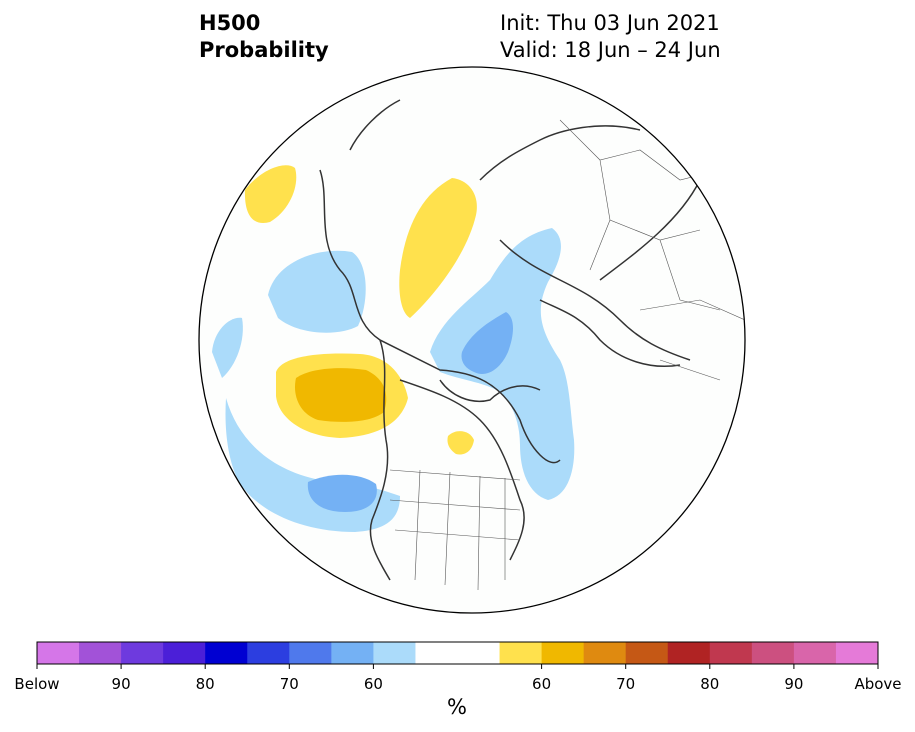 This screenshot has height=732, width=915. I want to click on colorbar, so click(457, 655).